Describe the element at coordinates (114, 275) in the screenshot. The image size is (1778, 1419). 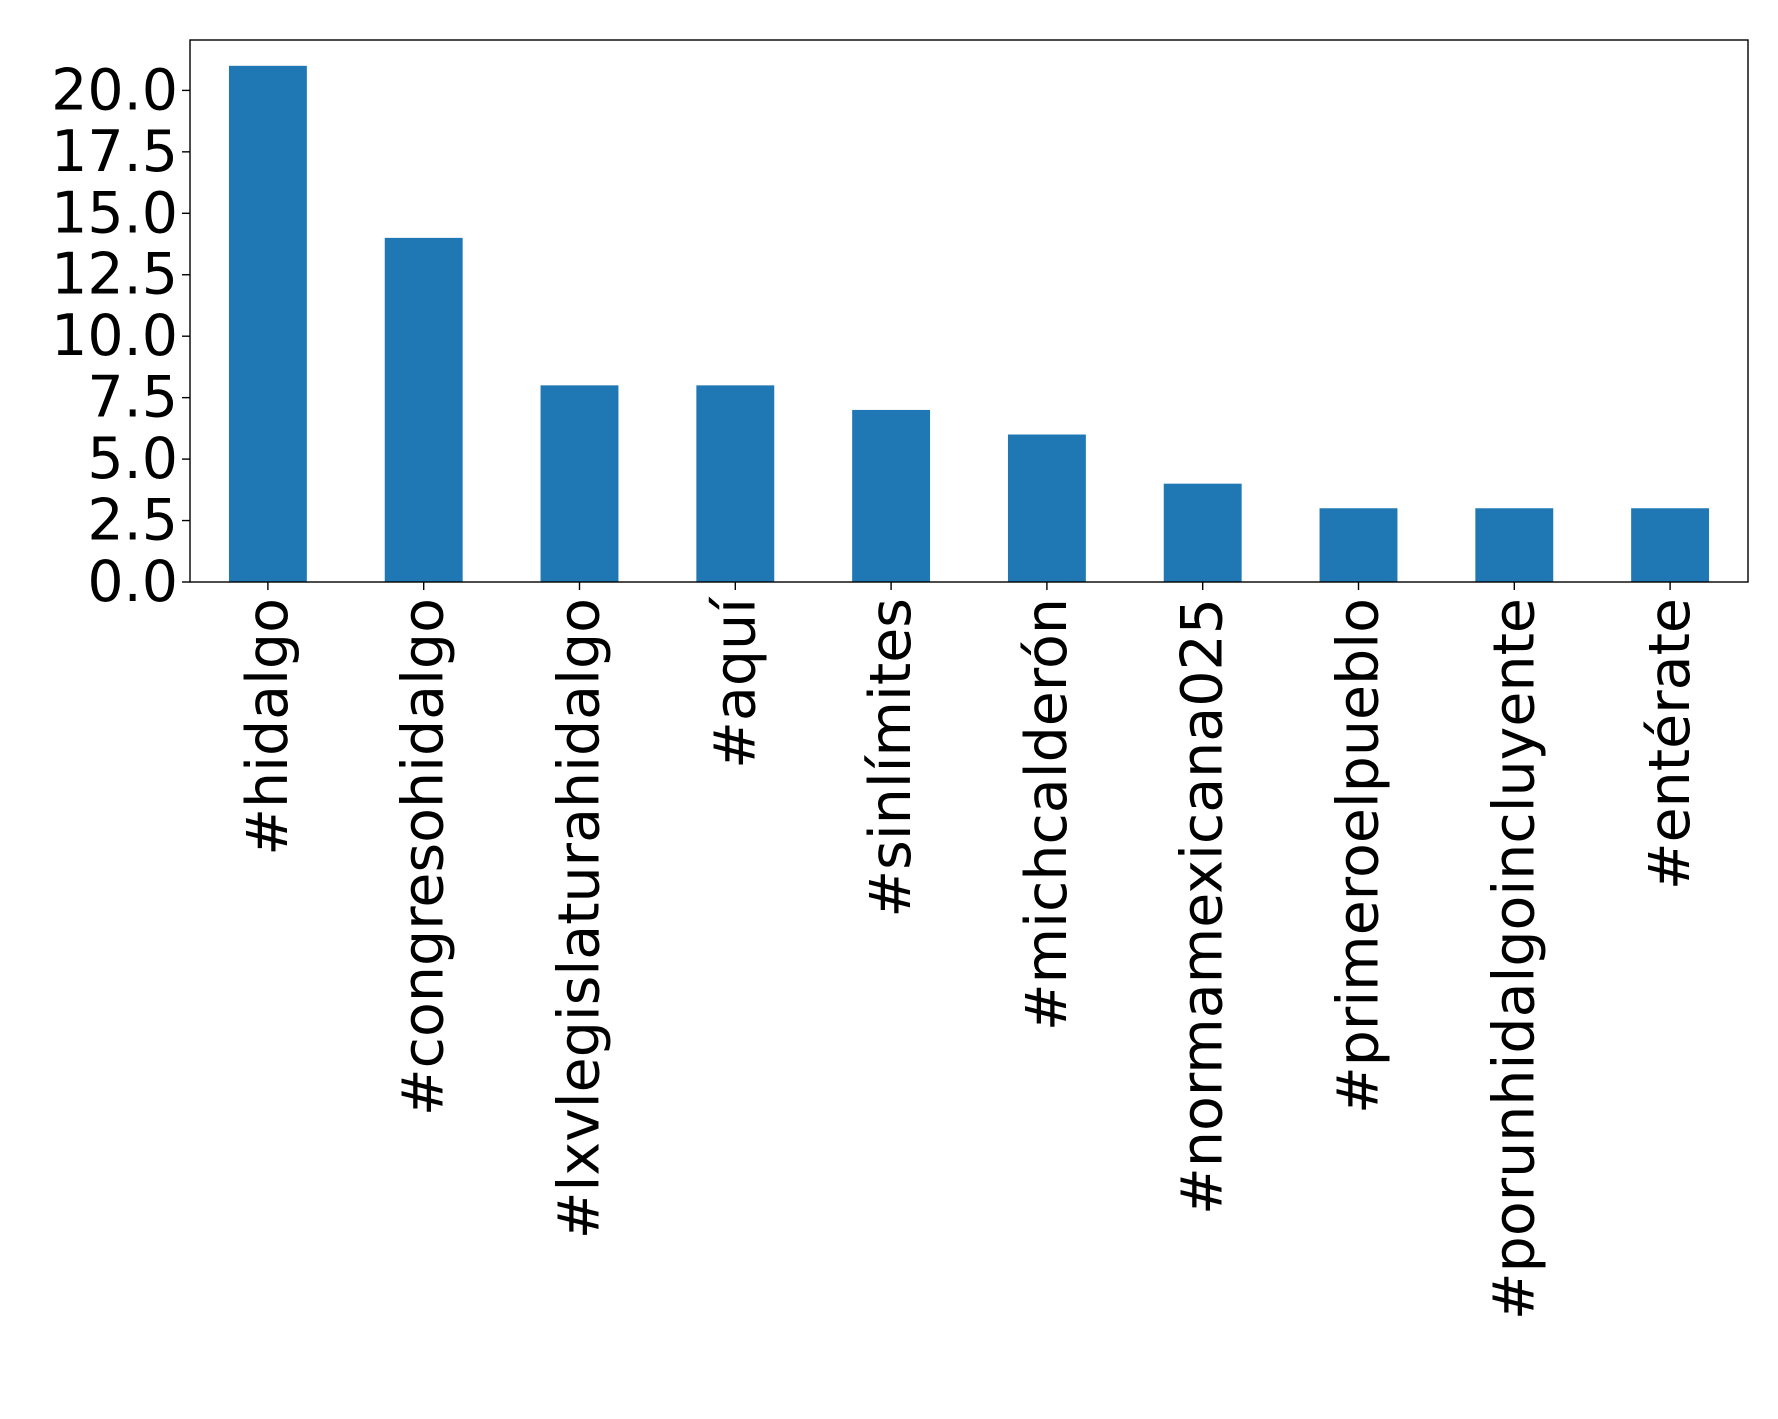
I see `y-tick-label: 12.5` at that location.